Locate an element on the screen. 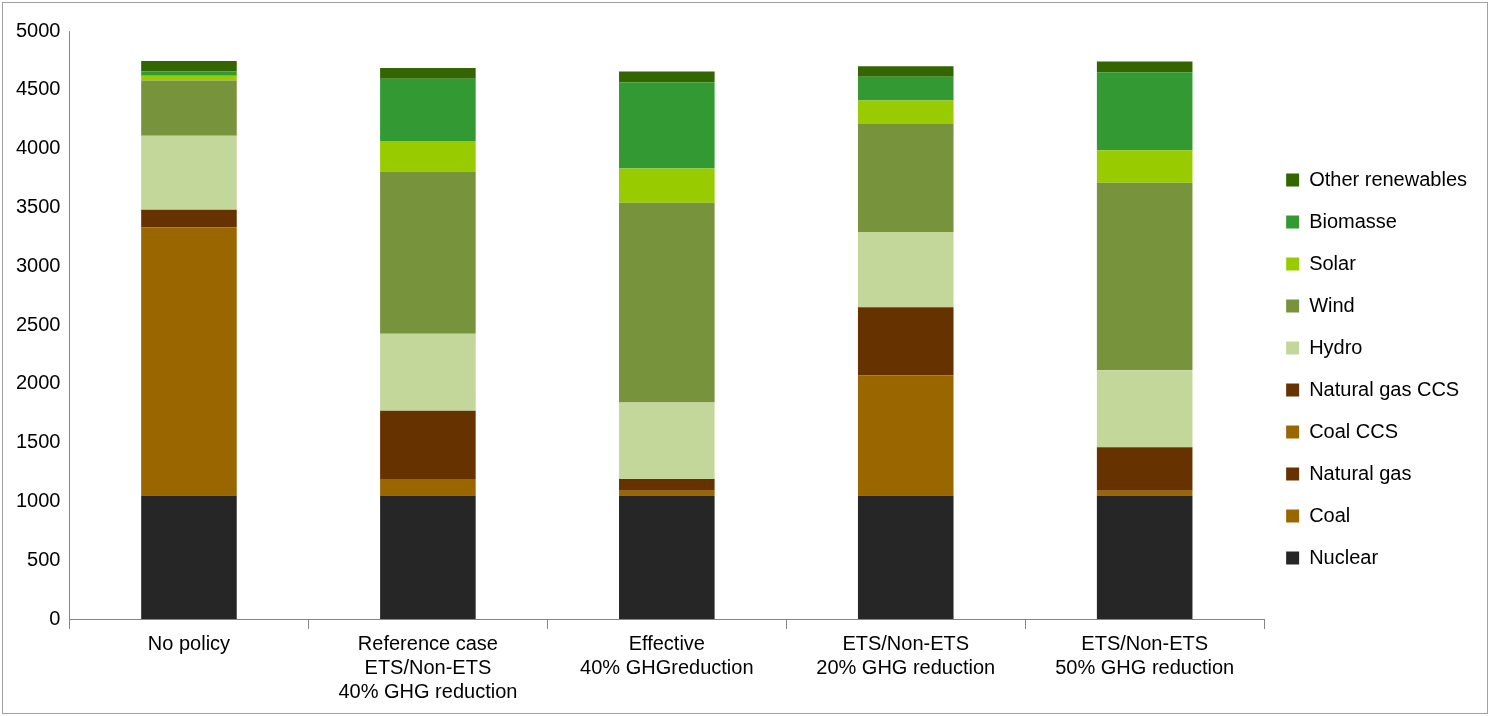 The image size is (1490, 716). y-tick-label: 1500 is located at coordinates (38, 441).